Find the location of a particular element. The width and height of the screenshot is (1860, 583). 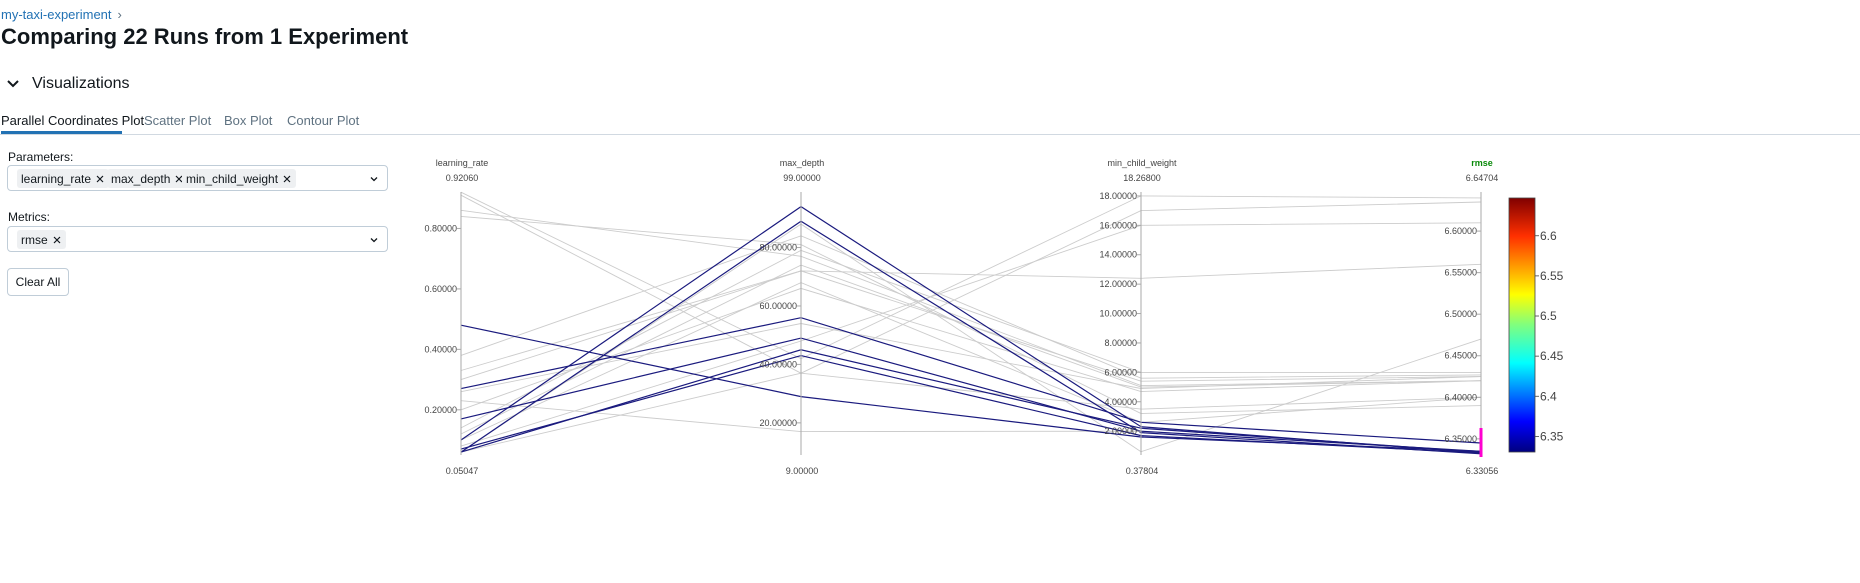

section-title: Visualizations is located at coordinates (81, 83).